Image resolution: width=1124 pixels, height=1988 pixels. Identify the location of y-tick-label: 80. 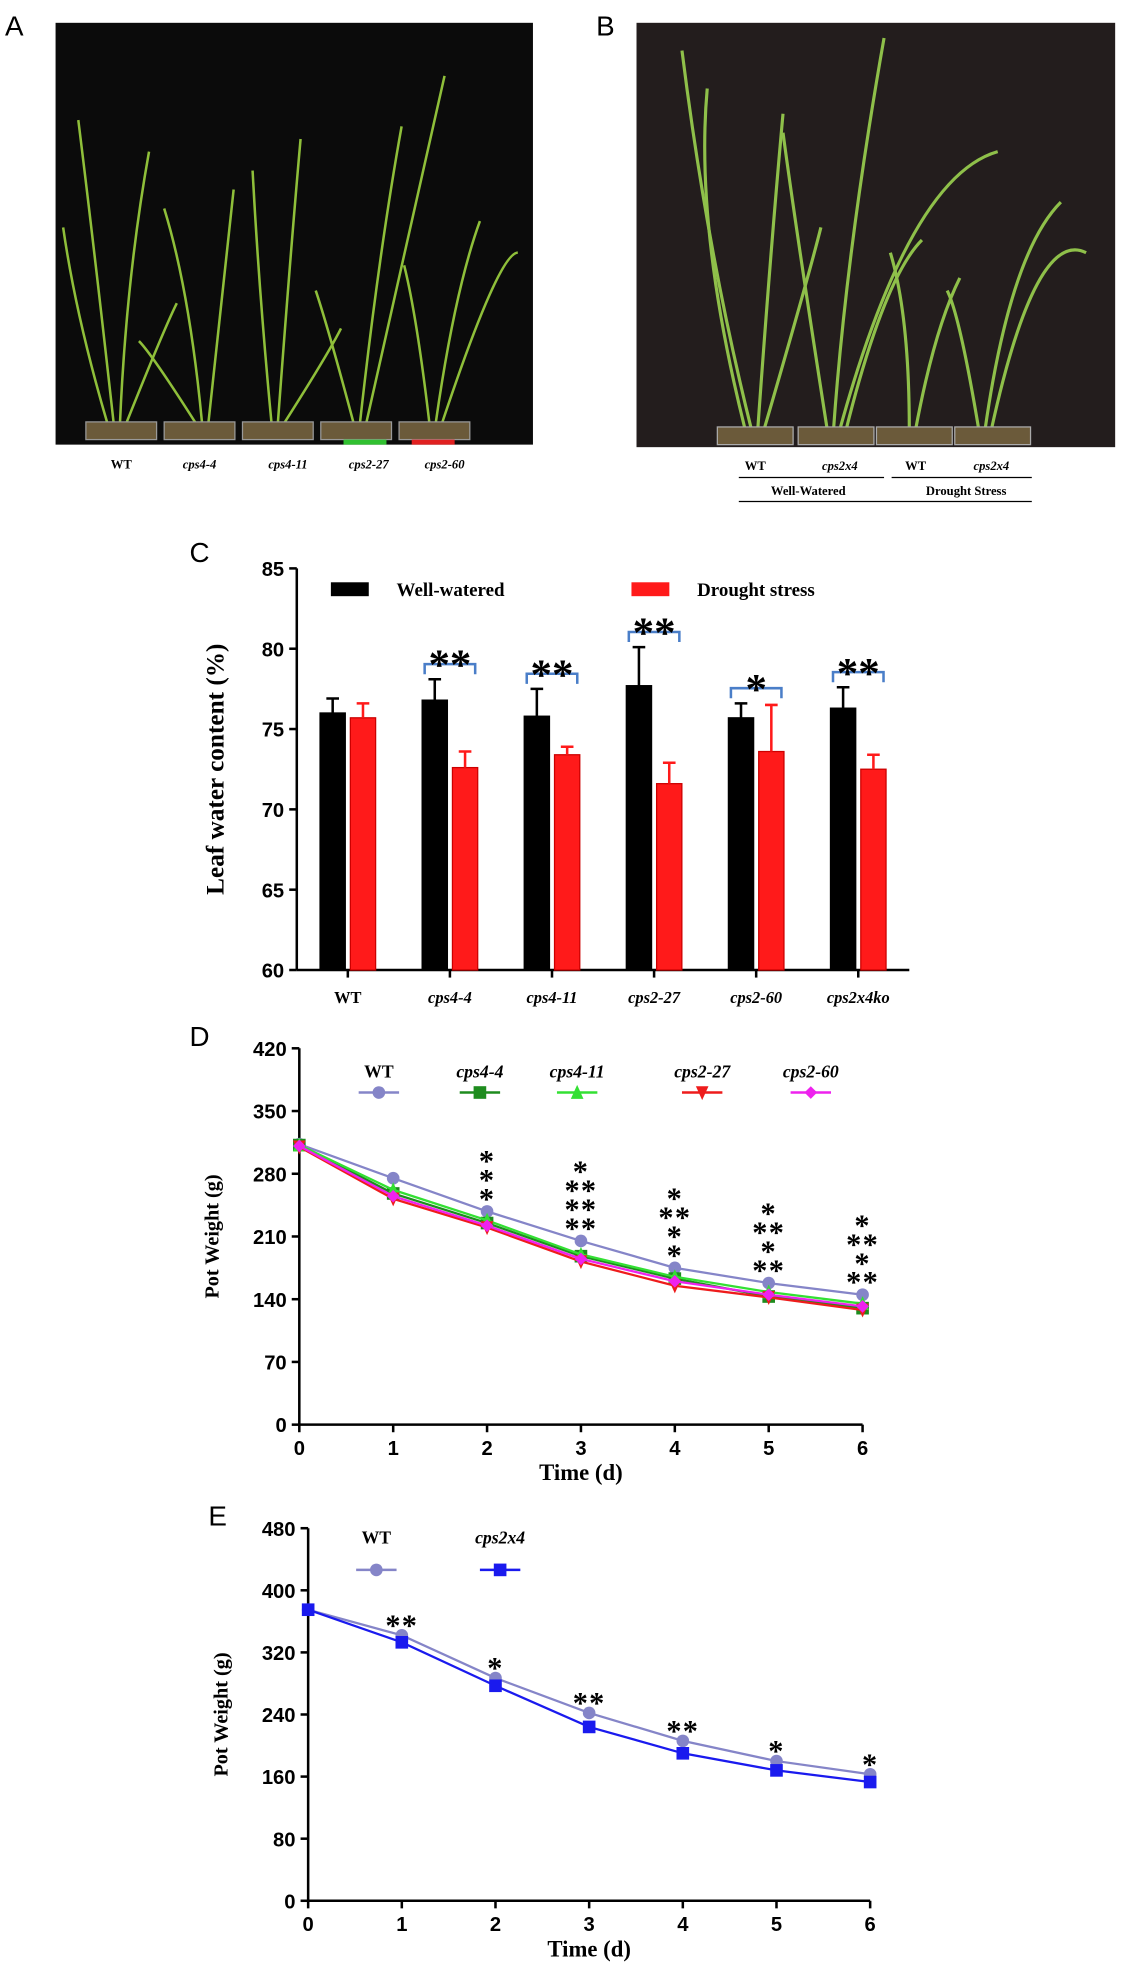
(273, 650).